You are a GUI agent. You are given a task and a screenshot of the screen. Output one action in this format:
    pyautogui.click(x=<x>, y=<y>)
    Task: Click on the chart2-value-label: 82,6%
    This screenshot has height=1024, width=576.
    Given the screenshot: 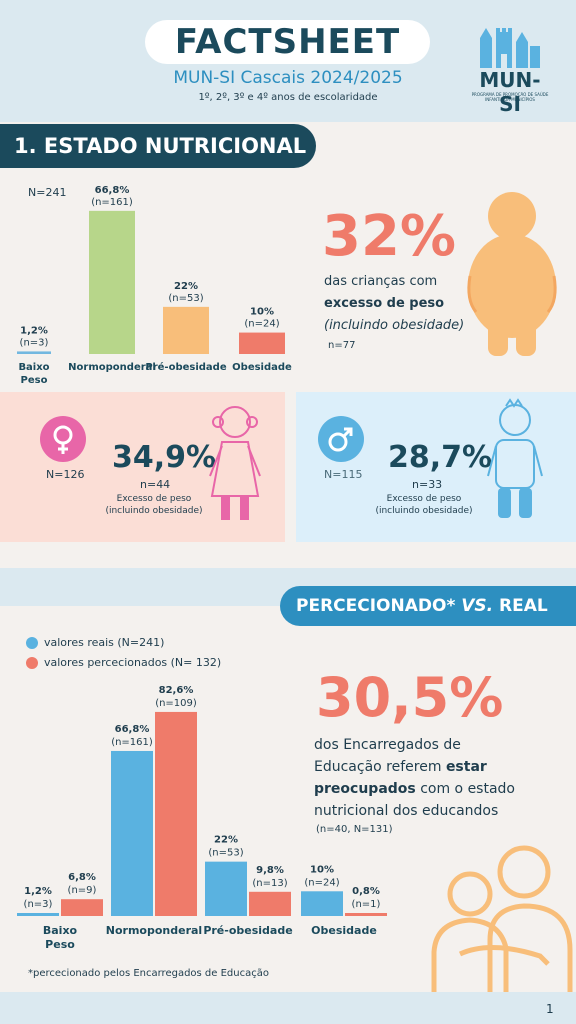 What is the action you would take?
    pyautogui.click(x=176, y=690)
    